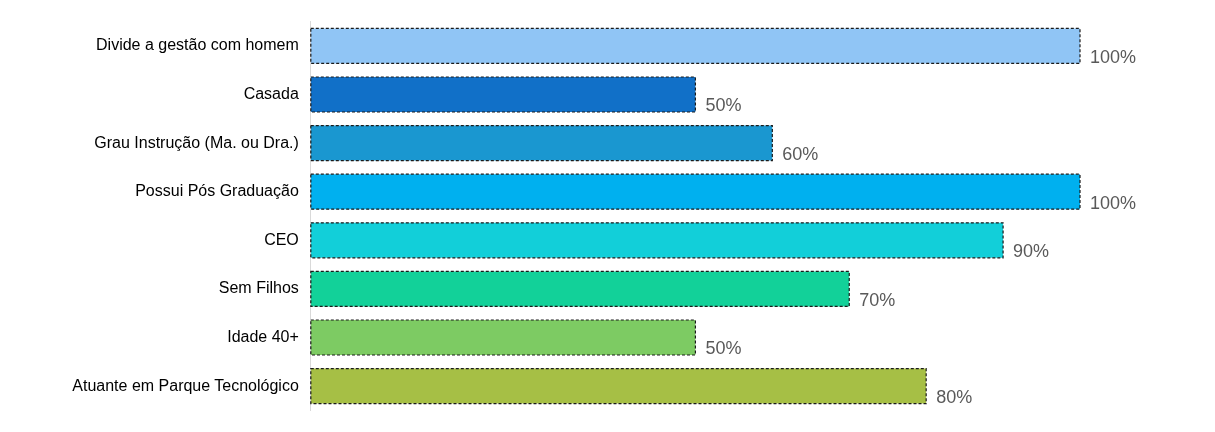 Image resolution: width=1215 pixels, height=432 pixels. I want to click on data-label: 70%, so click(877, 299).